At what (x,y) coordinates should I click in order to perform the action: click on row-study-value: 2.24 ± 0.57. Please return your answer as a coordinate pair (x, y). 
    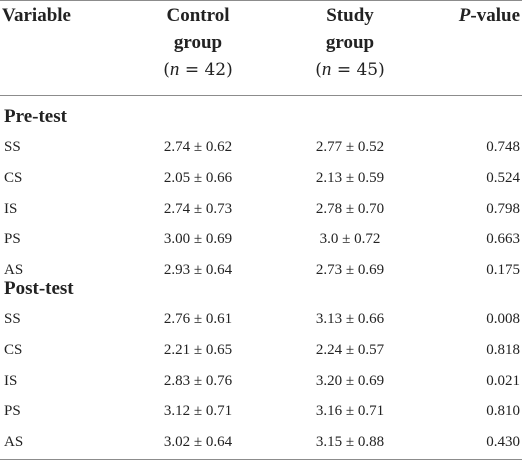
    Looking at the image, I should click on (350, 349).